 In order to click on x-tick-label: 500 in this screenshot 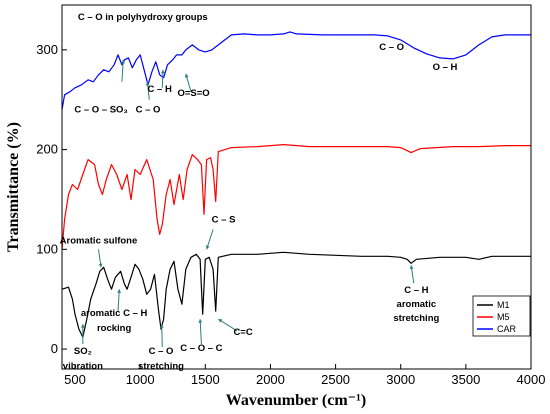, I will do `click(75, 379)`.